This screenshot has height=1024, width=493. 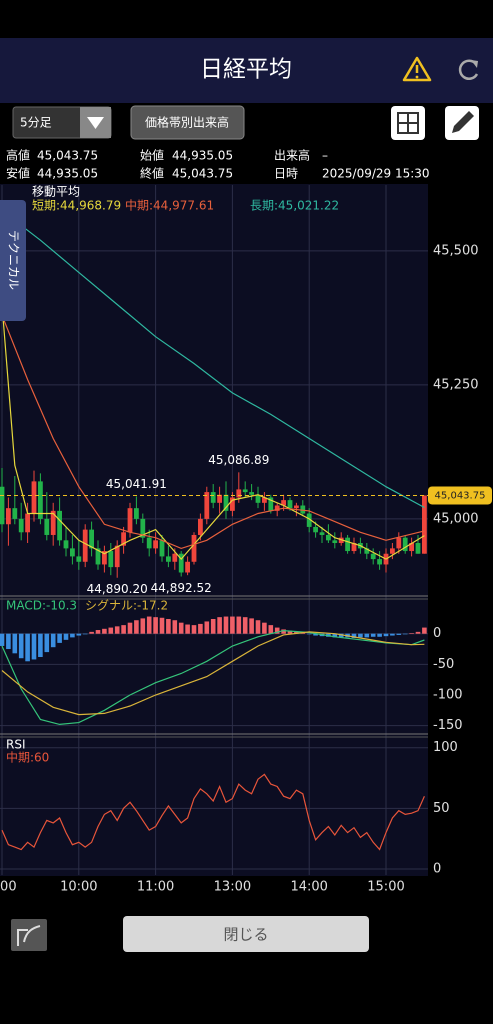 I want to click on layout-button, so click(x=408, y=123).